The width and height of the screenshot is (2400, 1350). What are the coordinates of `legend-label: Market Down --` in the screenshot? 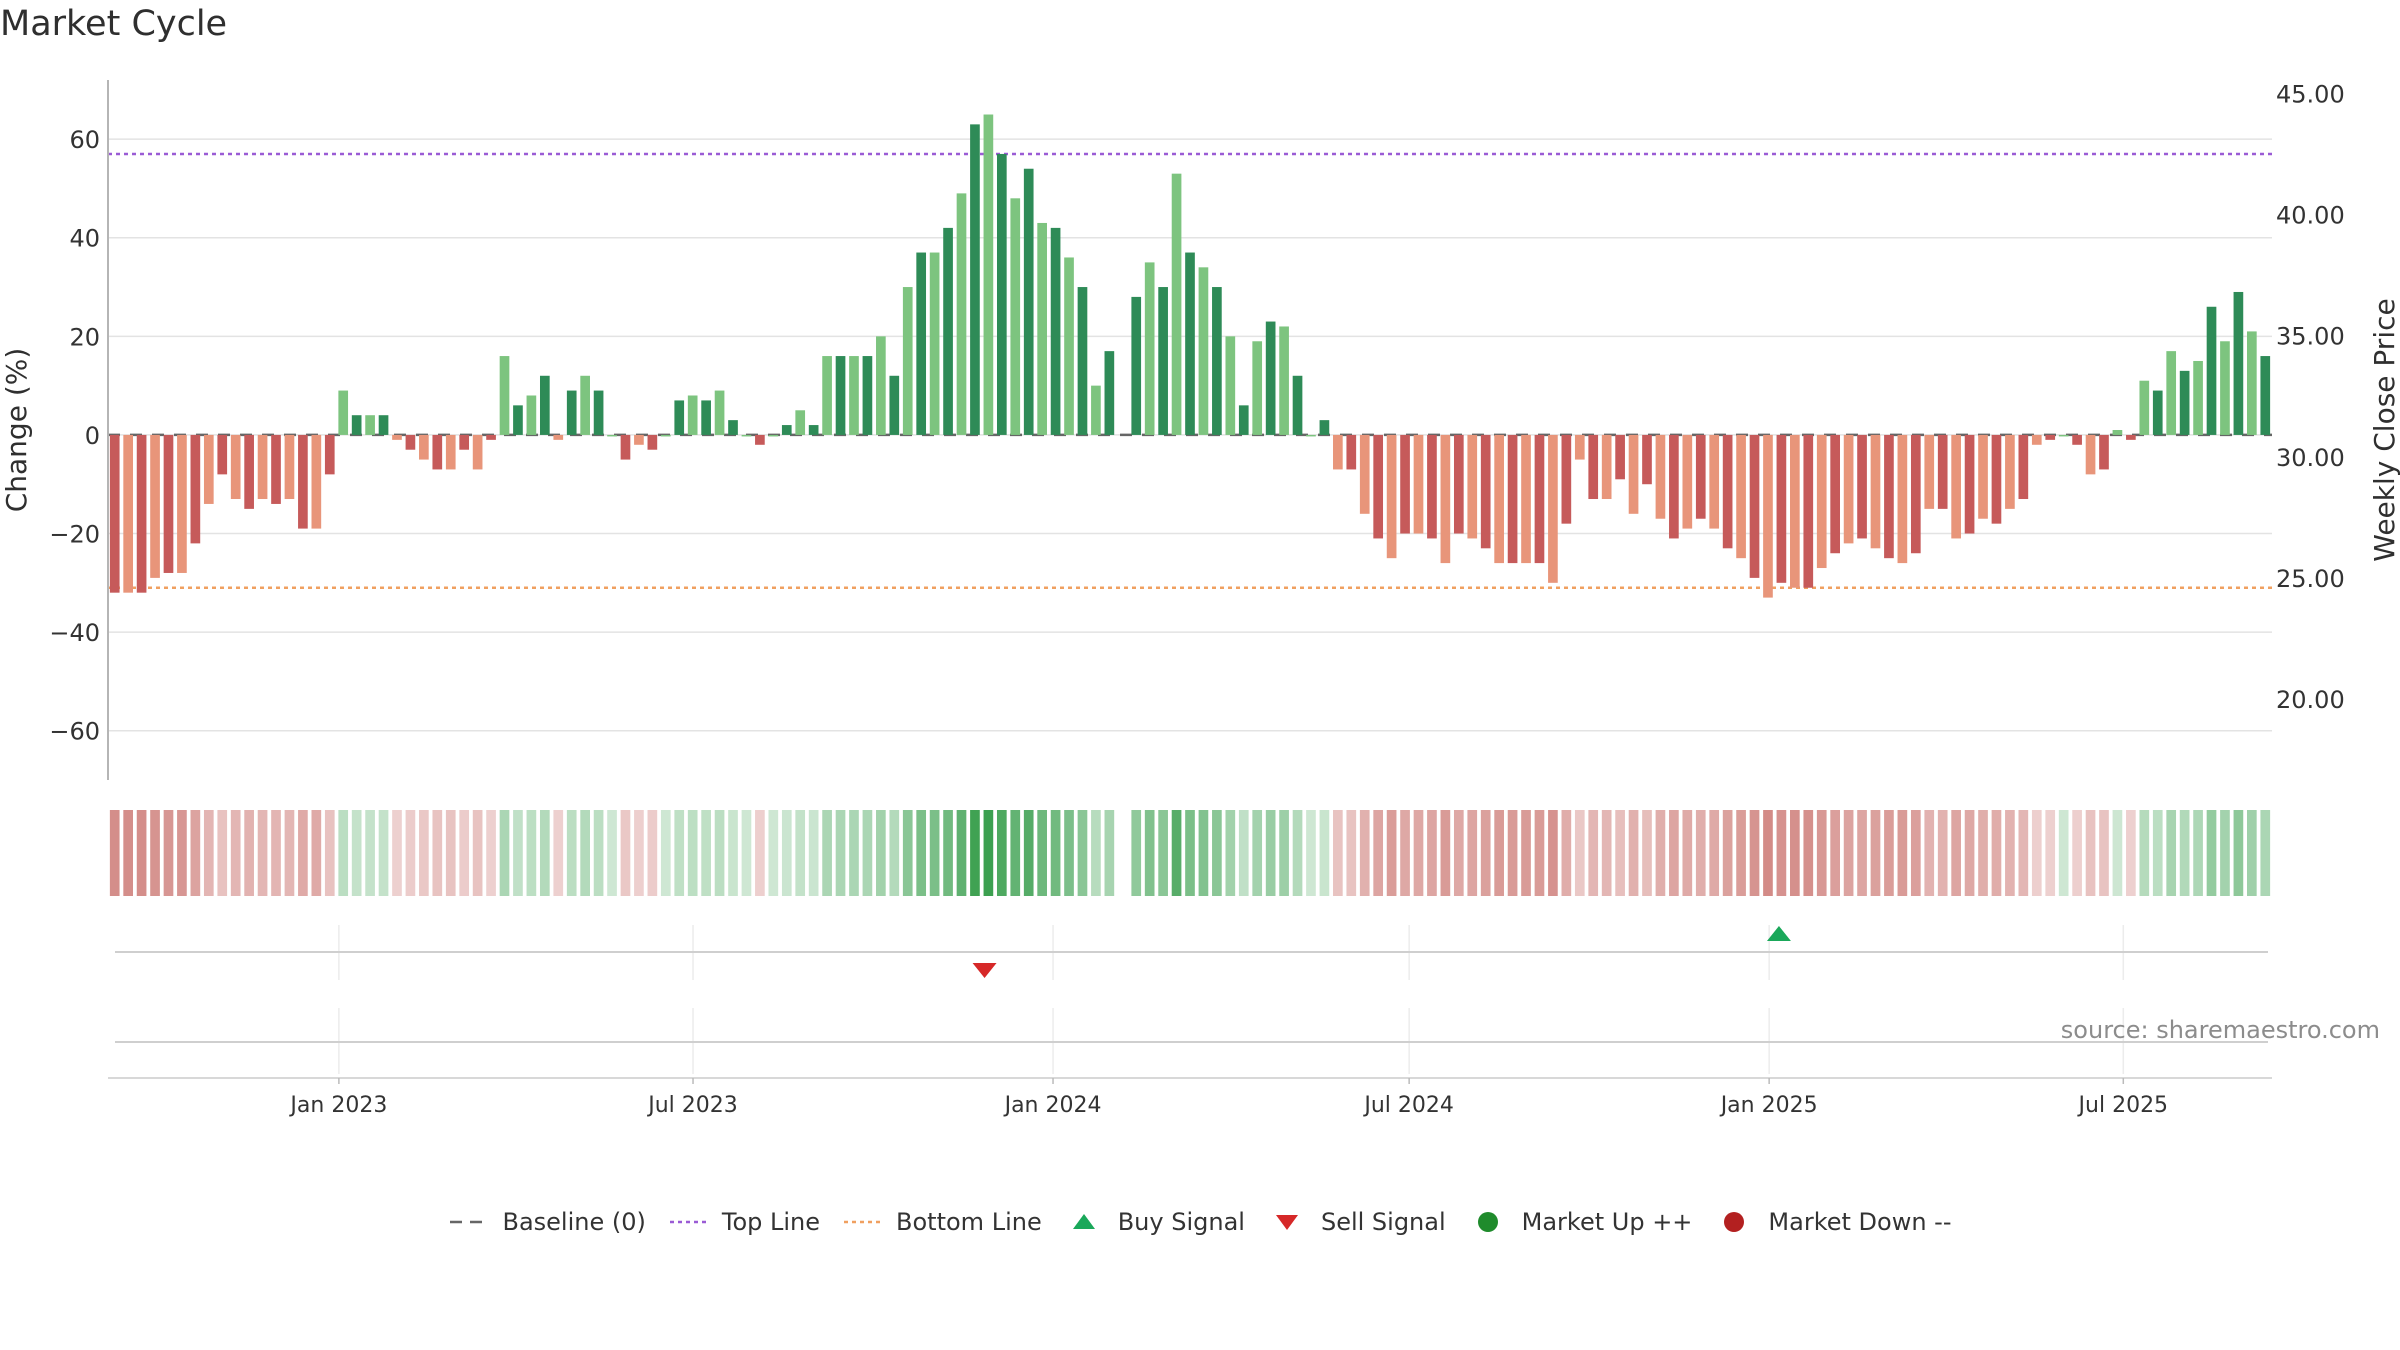 It's located at (1860, 1222).